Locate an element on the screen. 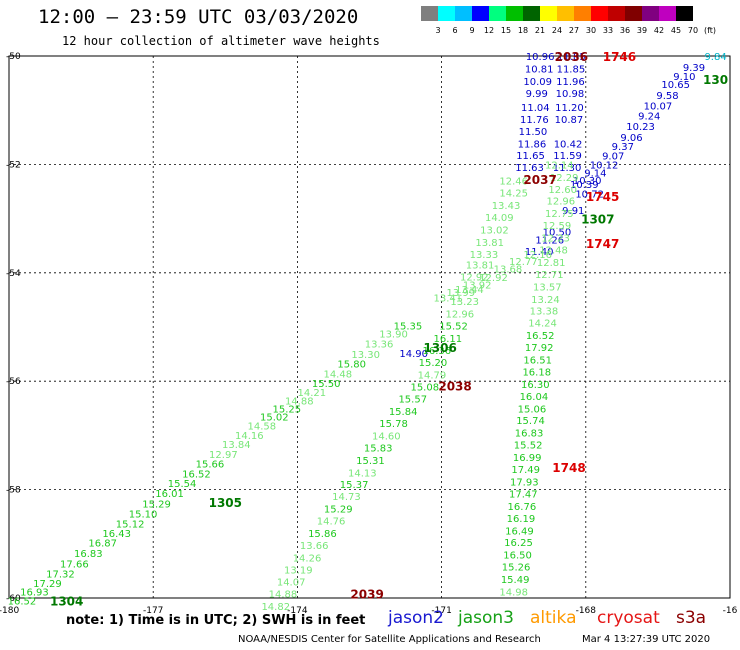 The height and width of the screenshot is (650, 740). wave-height-label: 15.26 is located at coordinates (516, 568).